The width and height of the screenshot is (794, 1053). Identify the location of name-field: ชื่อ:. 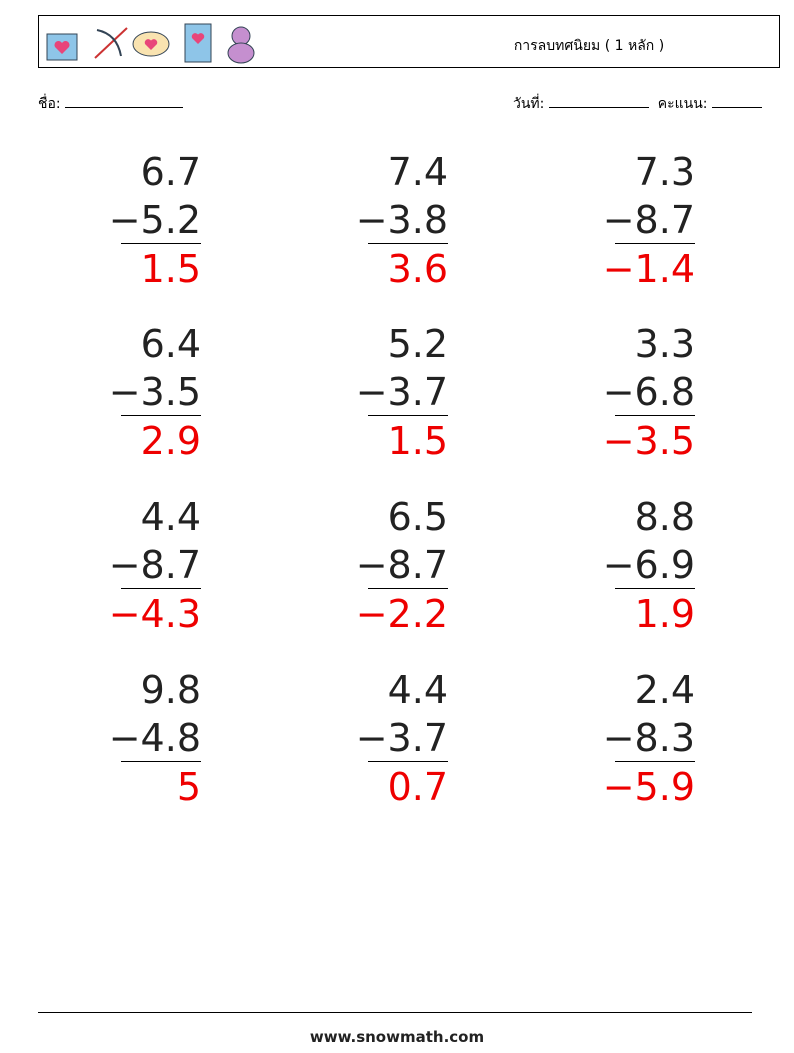
(111, 104).